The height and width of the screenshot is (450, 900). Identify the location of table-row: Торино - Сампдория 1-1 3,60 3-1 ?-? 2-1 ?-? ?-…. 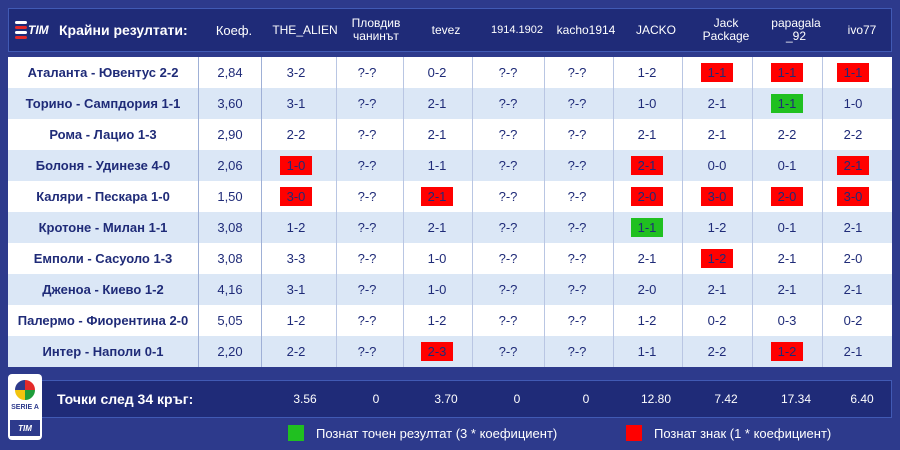
(450, 103).